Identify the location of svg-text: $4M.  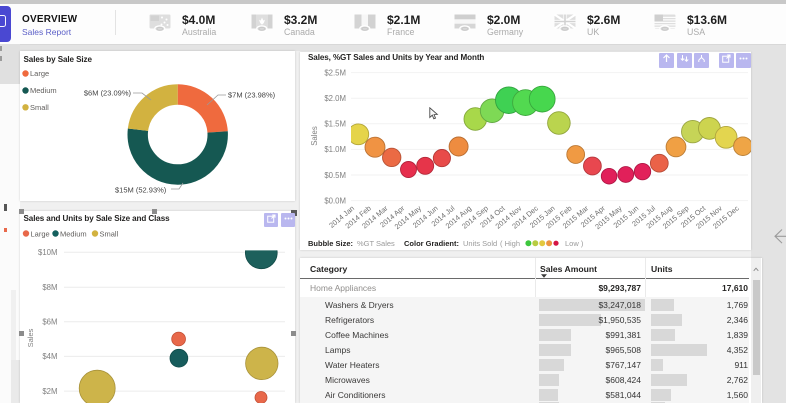
(49, 356).